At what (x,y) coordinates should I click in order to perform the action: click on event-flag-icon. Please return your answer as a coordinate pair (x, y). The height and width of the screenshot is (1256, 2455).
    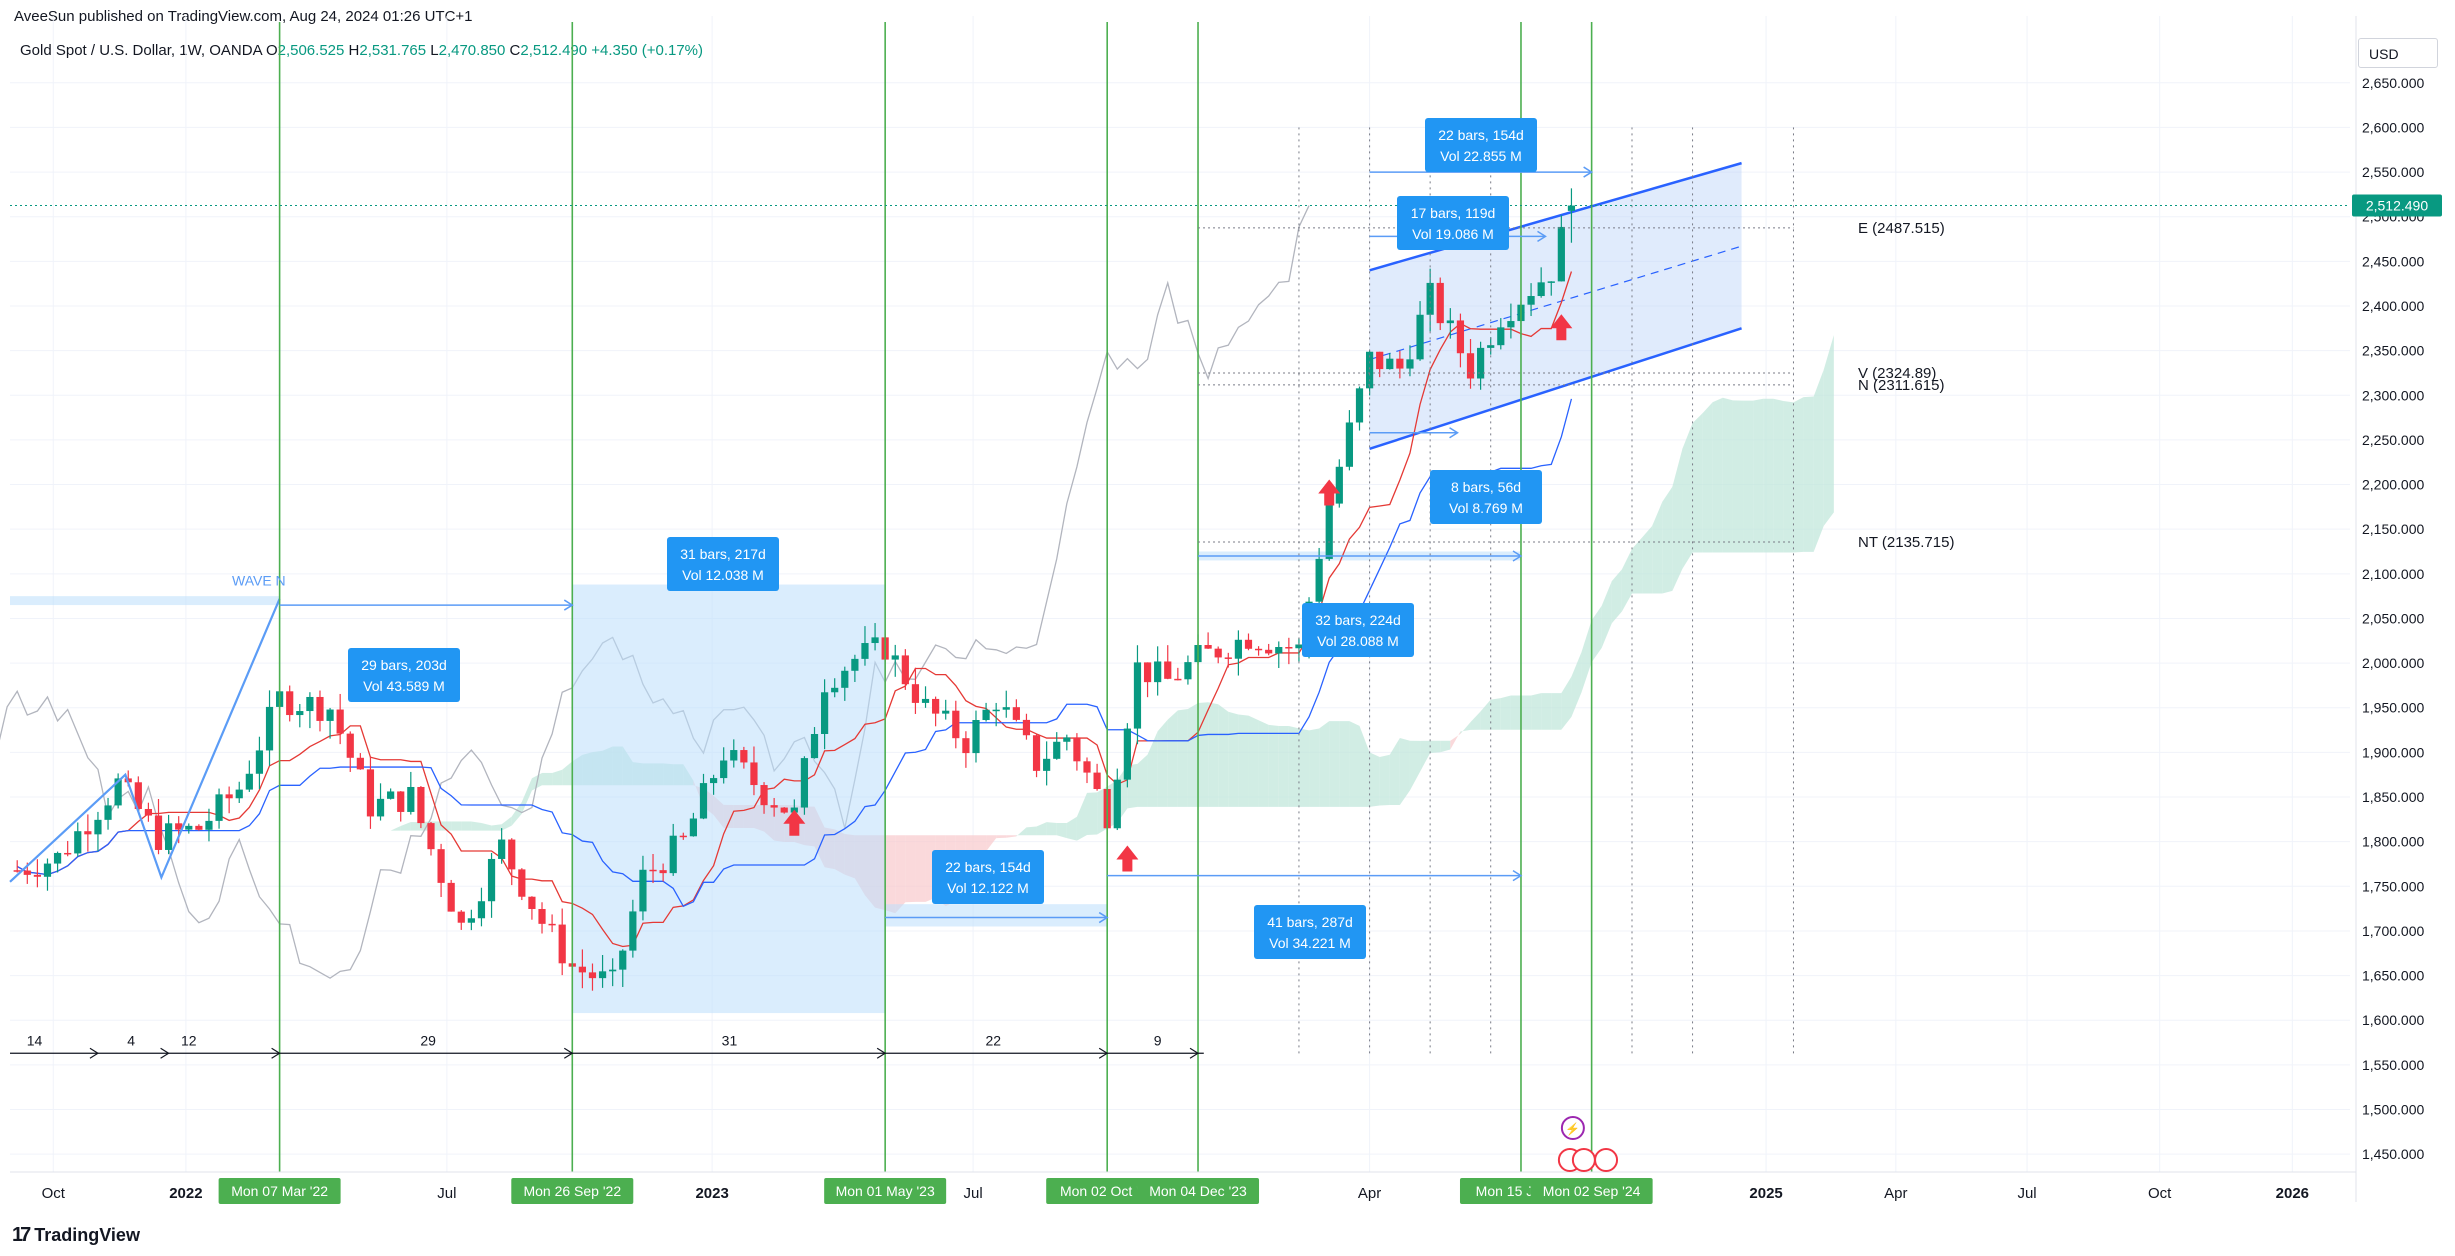
    Looking at the image, I should click on (1606, 1160).